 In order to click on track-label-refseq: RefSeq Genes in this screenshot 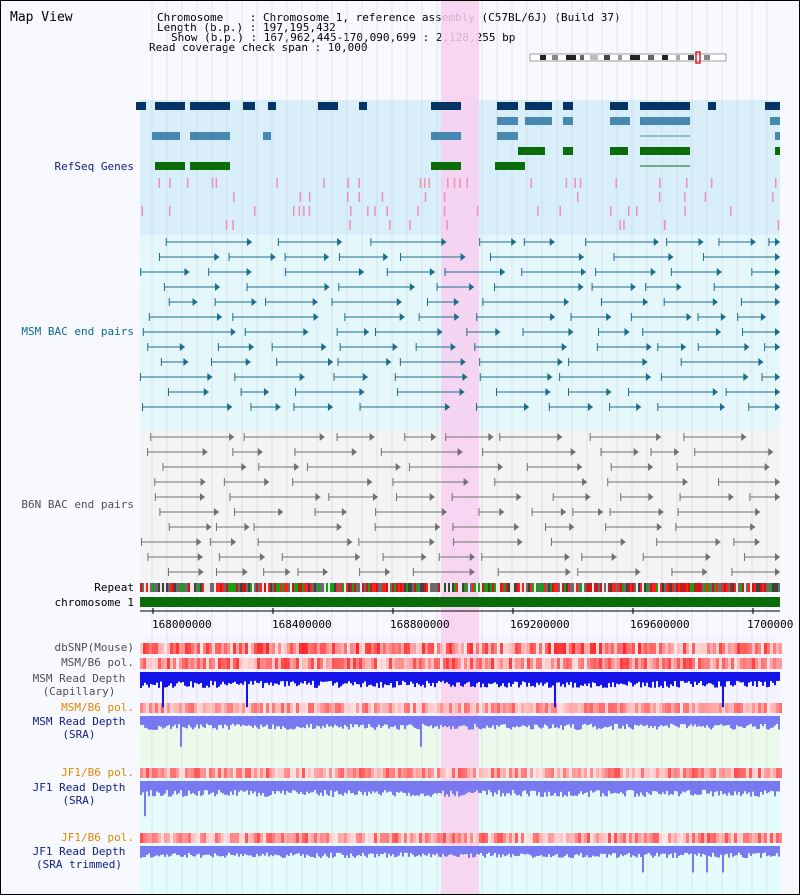, I will do `click(94, 166)`.